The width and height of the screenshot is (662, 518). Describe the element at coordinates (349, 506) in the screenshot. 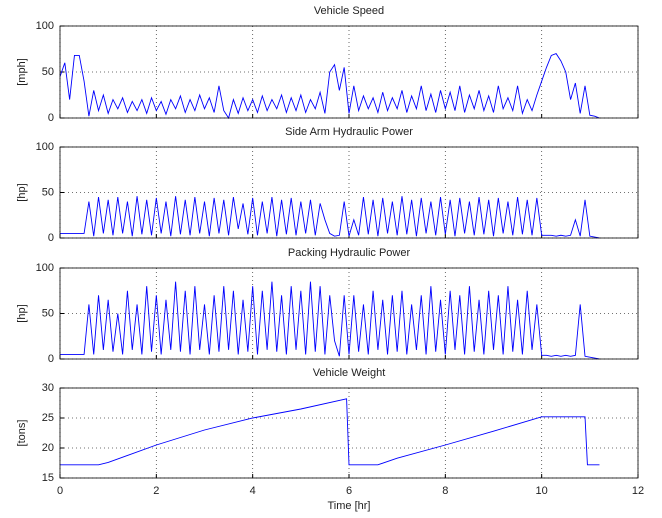

I see `x-axis-label: Time [hr]` at that location.